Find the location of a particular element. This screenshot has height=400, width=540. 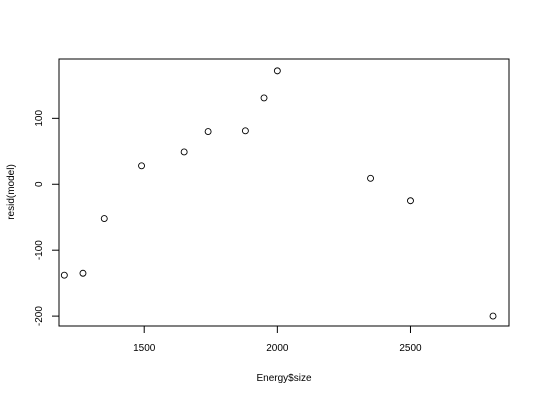

y-tick-label: -200 is located at coordinates (39, 316).